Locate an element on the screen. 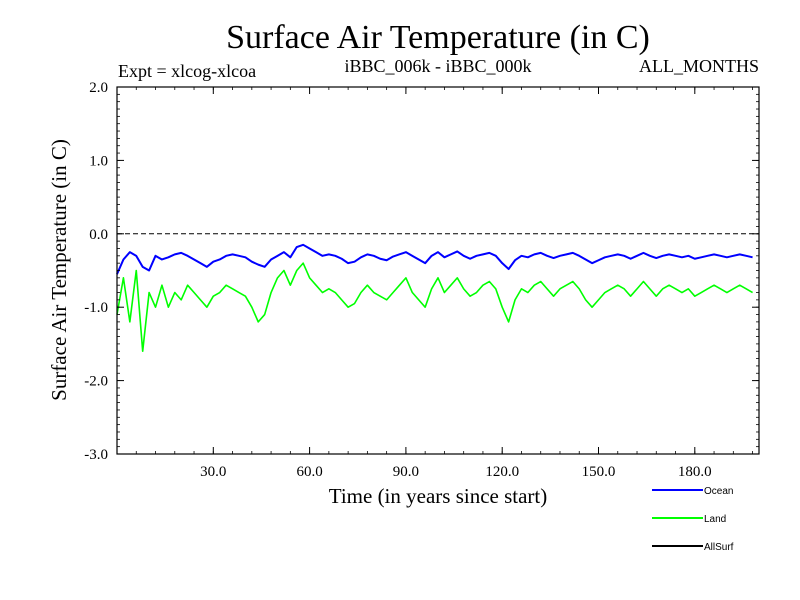  chart-subtitle-left: Expt = xlcog-xlcoa is located at coordinates (187, 71).